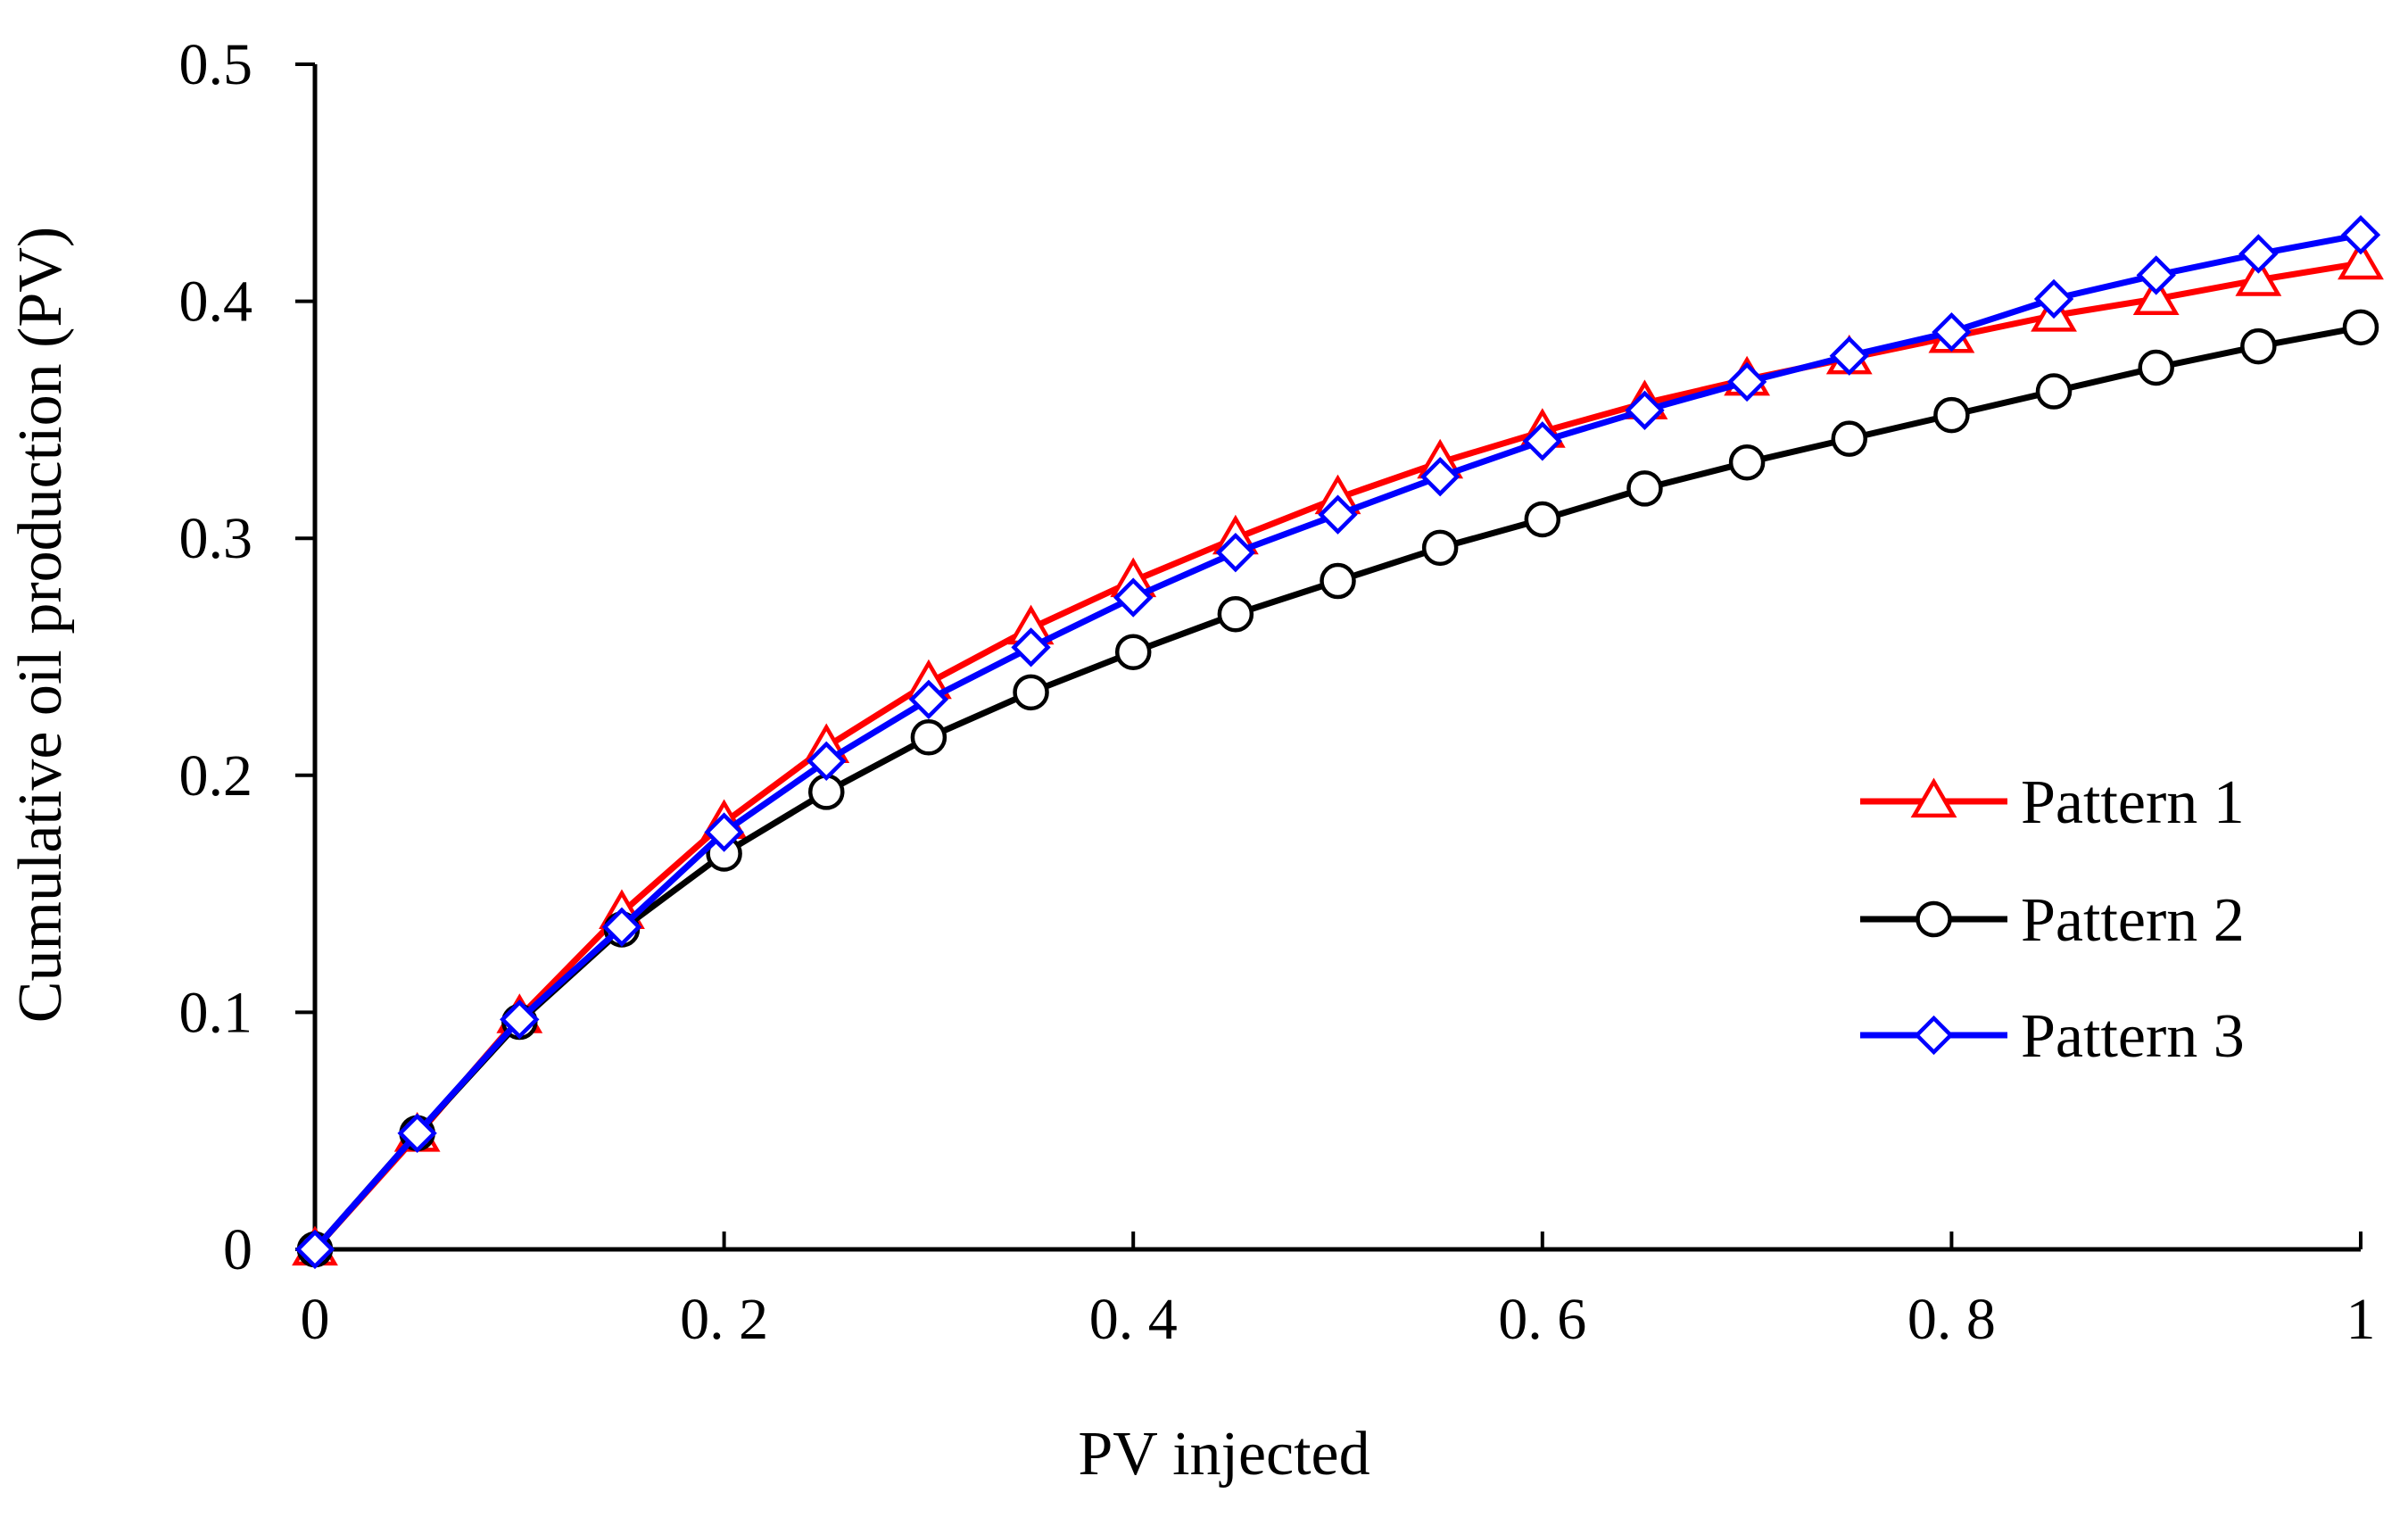 The image size is (2408, 1526). I want to click on y-tick-label: 0.5, so click(216, 64).